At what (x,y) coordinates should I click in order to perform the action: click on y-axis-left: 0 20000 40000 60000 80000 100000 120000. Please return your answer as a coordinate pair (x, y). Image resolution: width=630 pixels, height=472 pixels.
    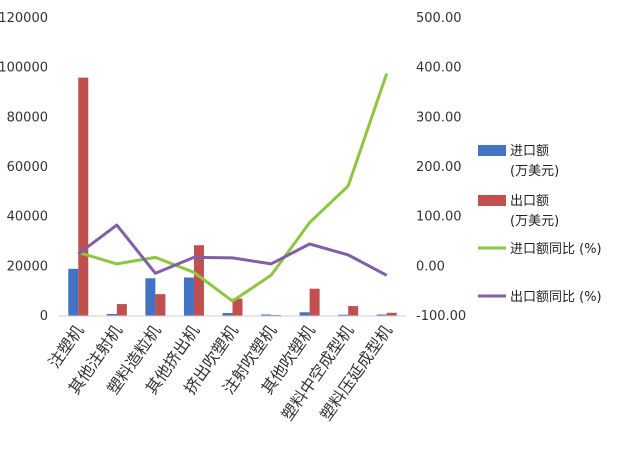
    Looking at the image, I should click on (24, 167).